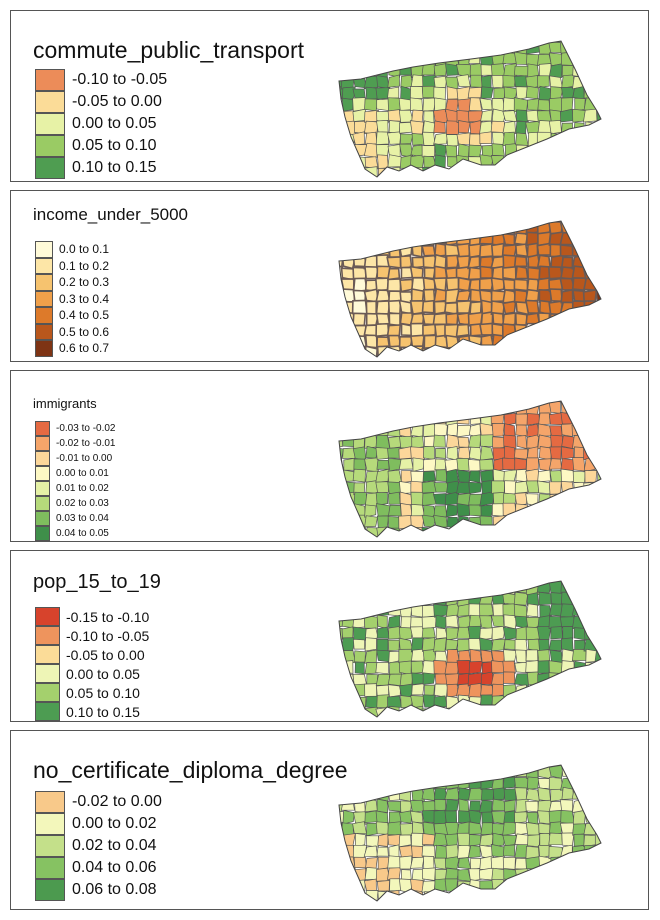  What do you see at coordinates (75, 428) in the screenshot?
I see `legend-item: -0.03 to -0.02` at bounding box center [75, 428].